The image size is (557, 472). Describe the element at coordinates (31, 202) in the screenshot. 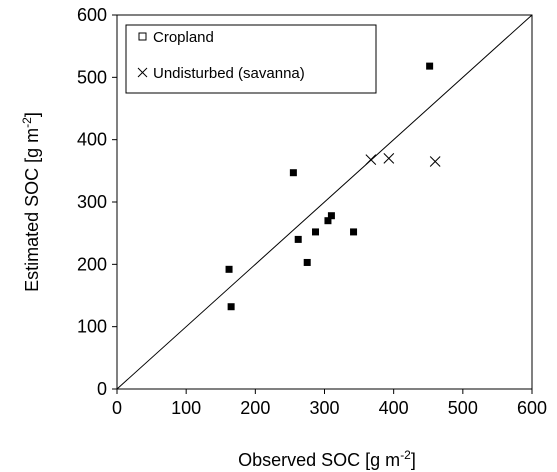

I see `y-axis-label: Estimated SOC [g m-2]` at that location.